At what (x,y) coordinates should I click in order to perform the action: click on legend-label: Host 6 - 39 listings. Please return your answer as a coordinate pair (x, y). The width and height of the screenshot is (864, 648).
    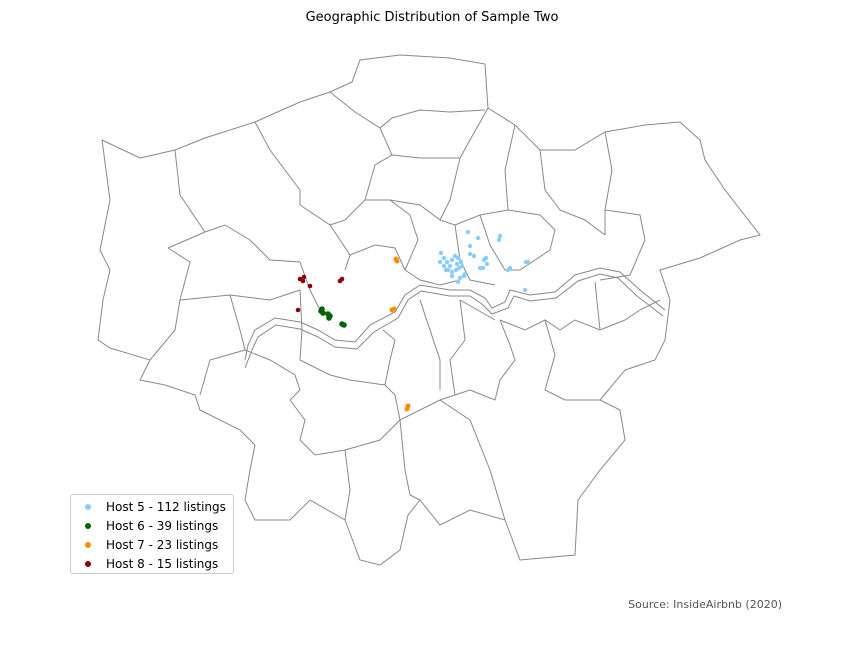
    Looking at the image, I should click on (162, 525).